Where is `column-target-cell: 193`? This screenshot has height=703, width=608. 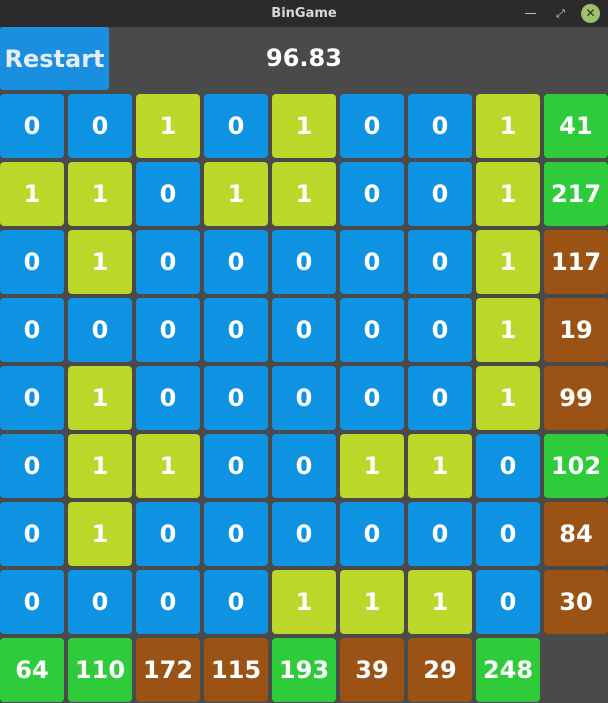
column-target-cell: 193 is located at coordinates (304, 670).